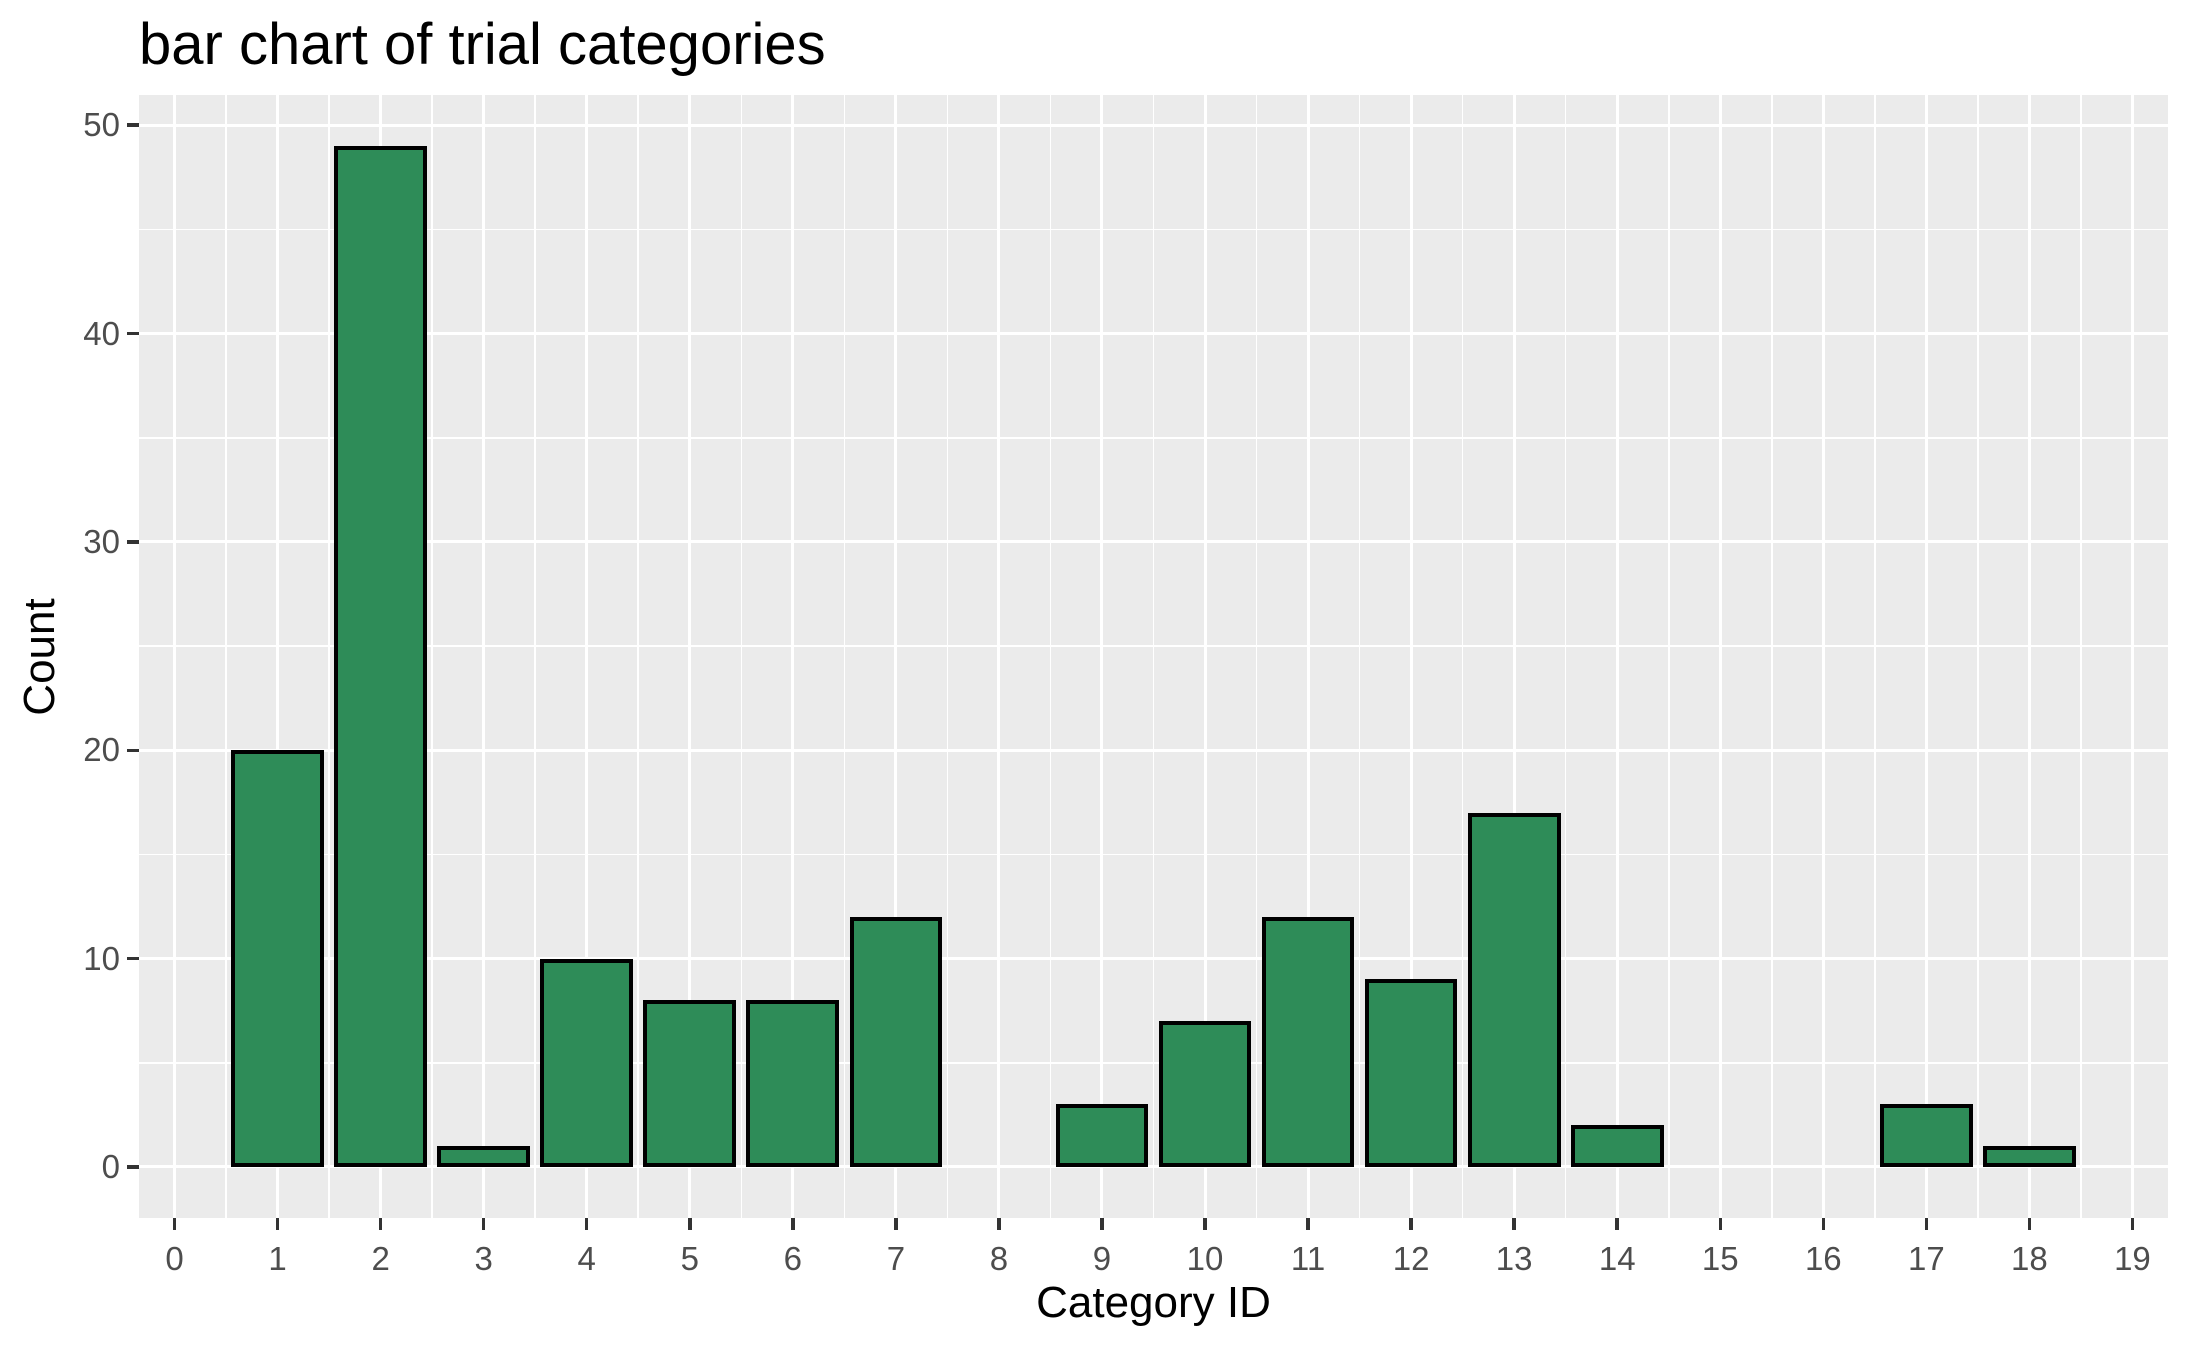 This screenshot has width=2187, height=1350. I want to click on x-tick-label: 7, so click(896, 1258).